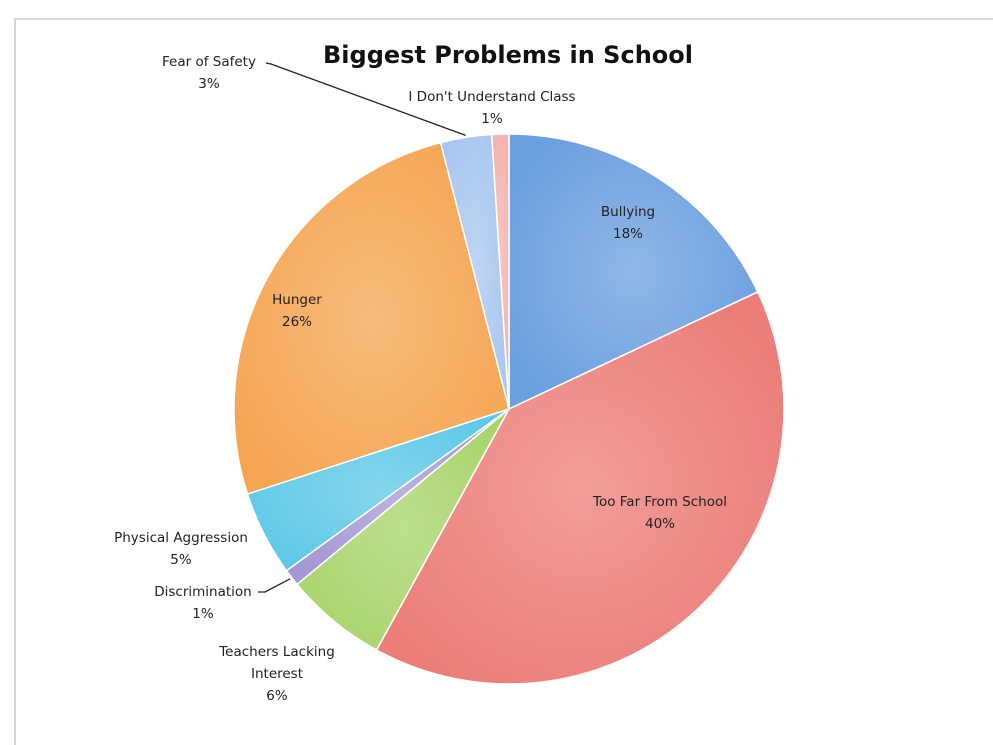 Image resolution: width=993 pixels, height=745 pixels. Describe the element at coordinates (276, 674) in the screenshot. I see `slice-label-teachers-lacking-interest: Teachers Lacking Interest 6%` at that location.